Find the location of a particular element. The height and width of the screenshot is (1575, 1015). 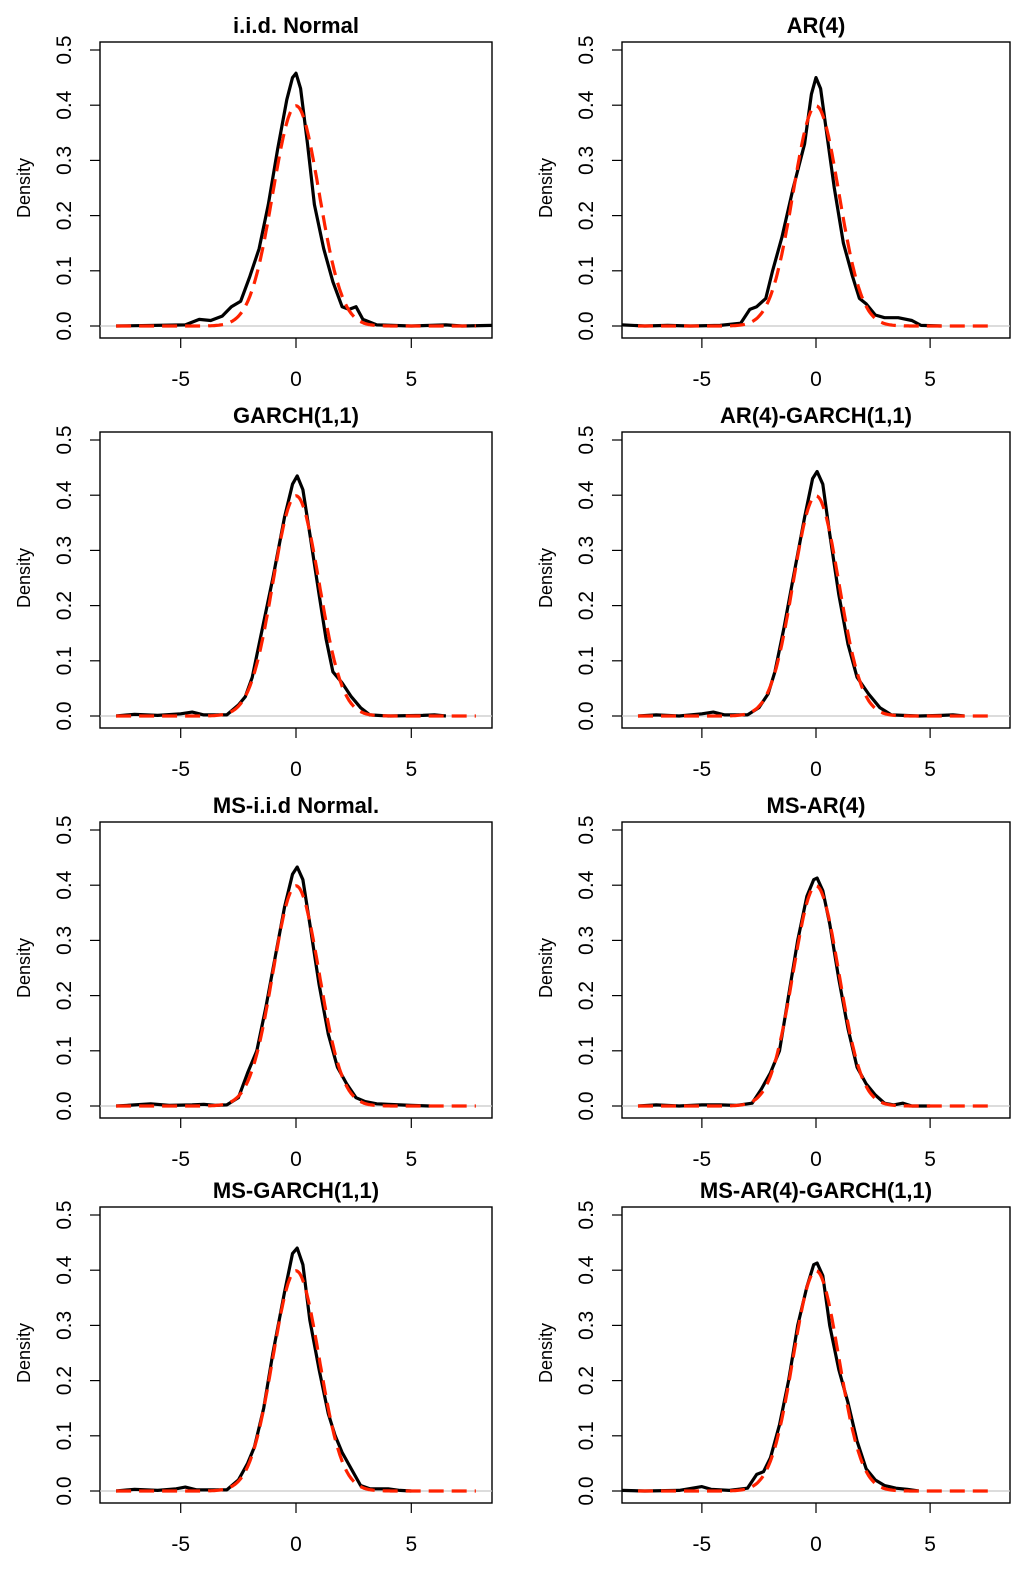

panel-title: GARCH(1,1) is located at coordinates (296, 415).